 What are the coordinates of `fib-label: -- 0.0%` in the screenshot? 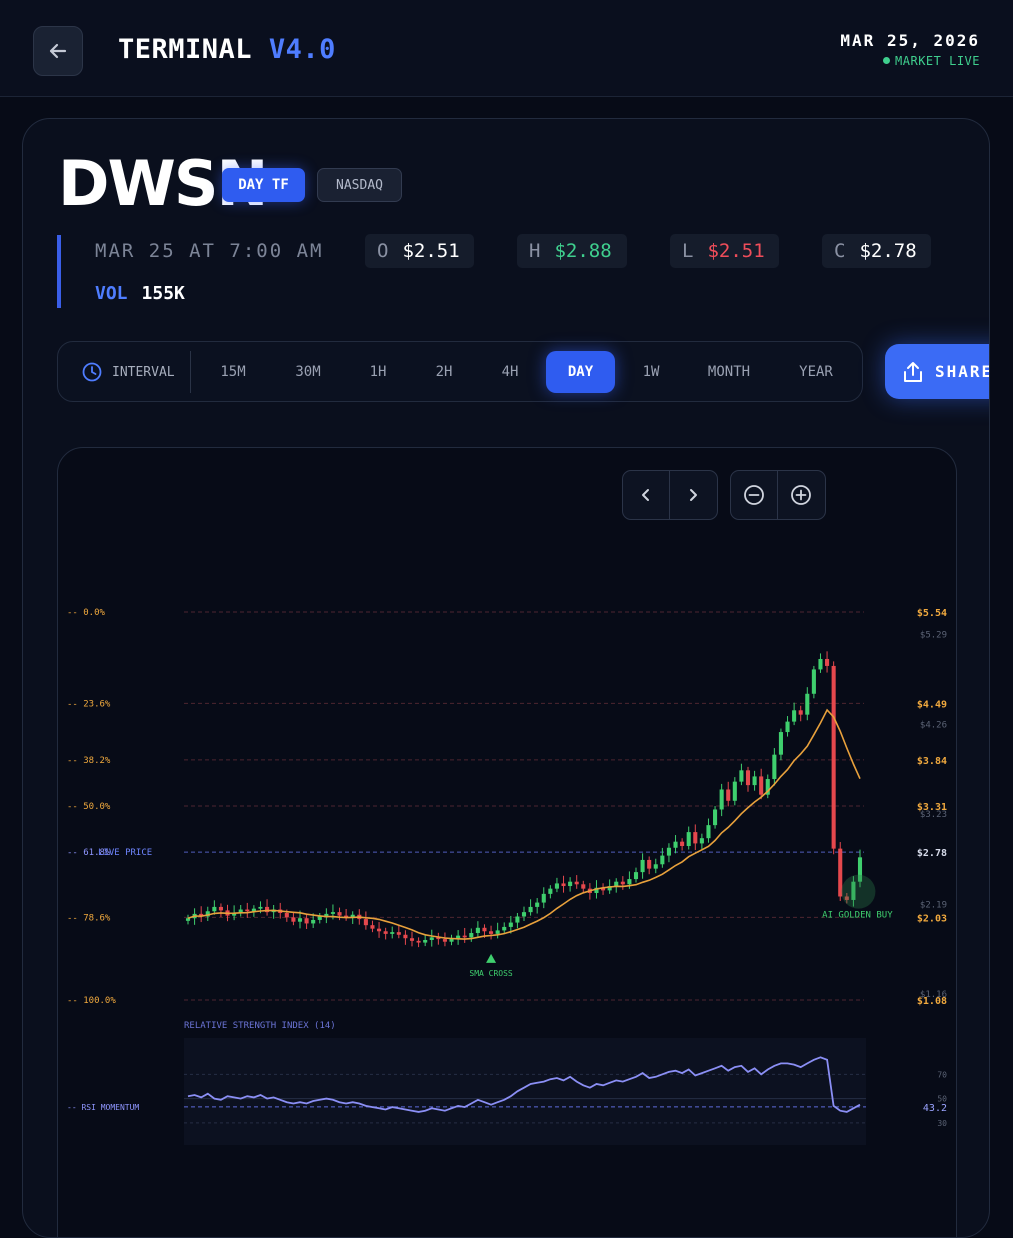 It's located at (86, 613).